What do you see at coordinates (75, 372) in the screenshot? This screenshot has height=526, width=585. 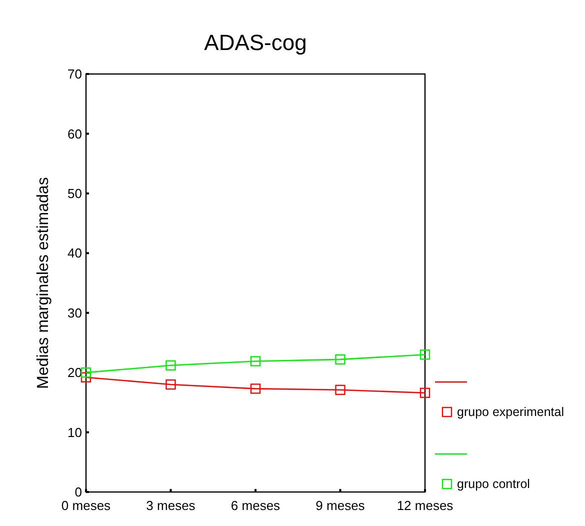 I see `y-tick-label: 20` at bounding box center [75, 372].